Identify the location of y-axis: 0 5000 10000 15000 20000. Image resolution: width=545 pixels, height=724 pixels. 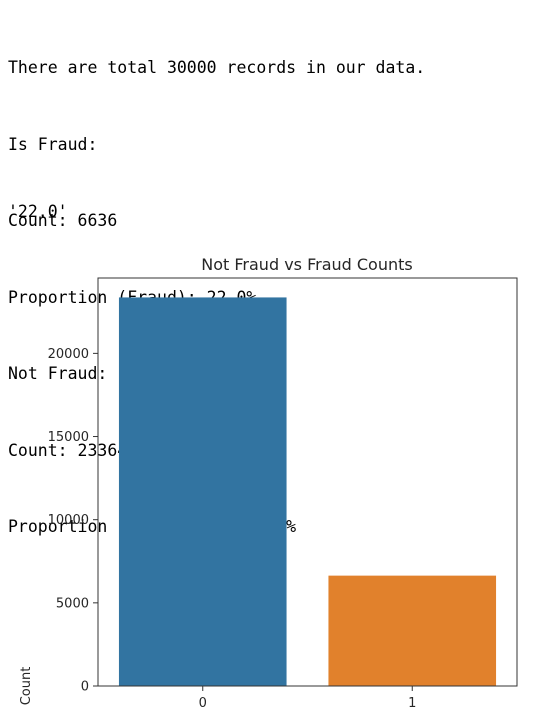
(73, 521).